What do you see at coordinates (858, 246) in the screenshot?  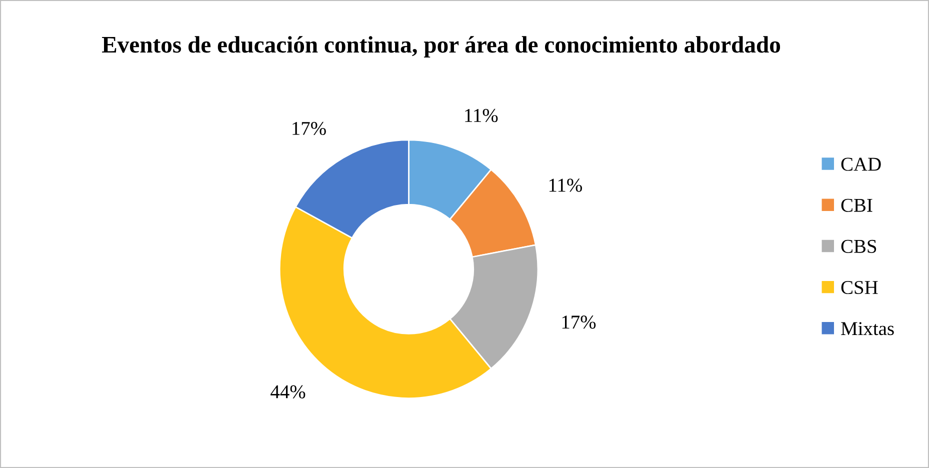 I see `legend-label: CBS` at bounding box center [858, 246].